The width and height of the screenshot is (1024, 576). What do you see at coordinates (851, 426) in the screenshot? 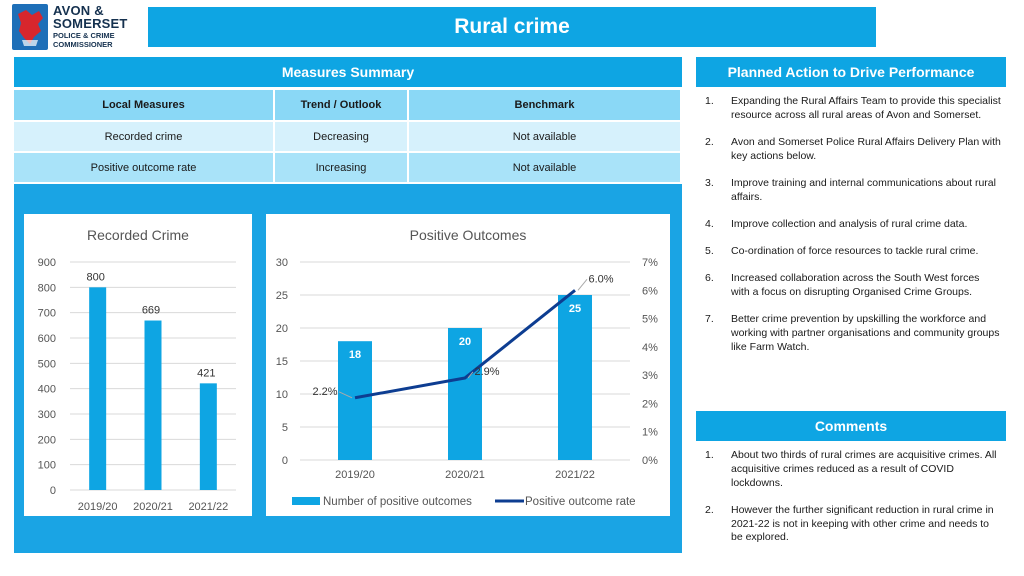
I see `comments-heading: Comments` at bounding box center [851, 426].